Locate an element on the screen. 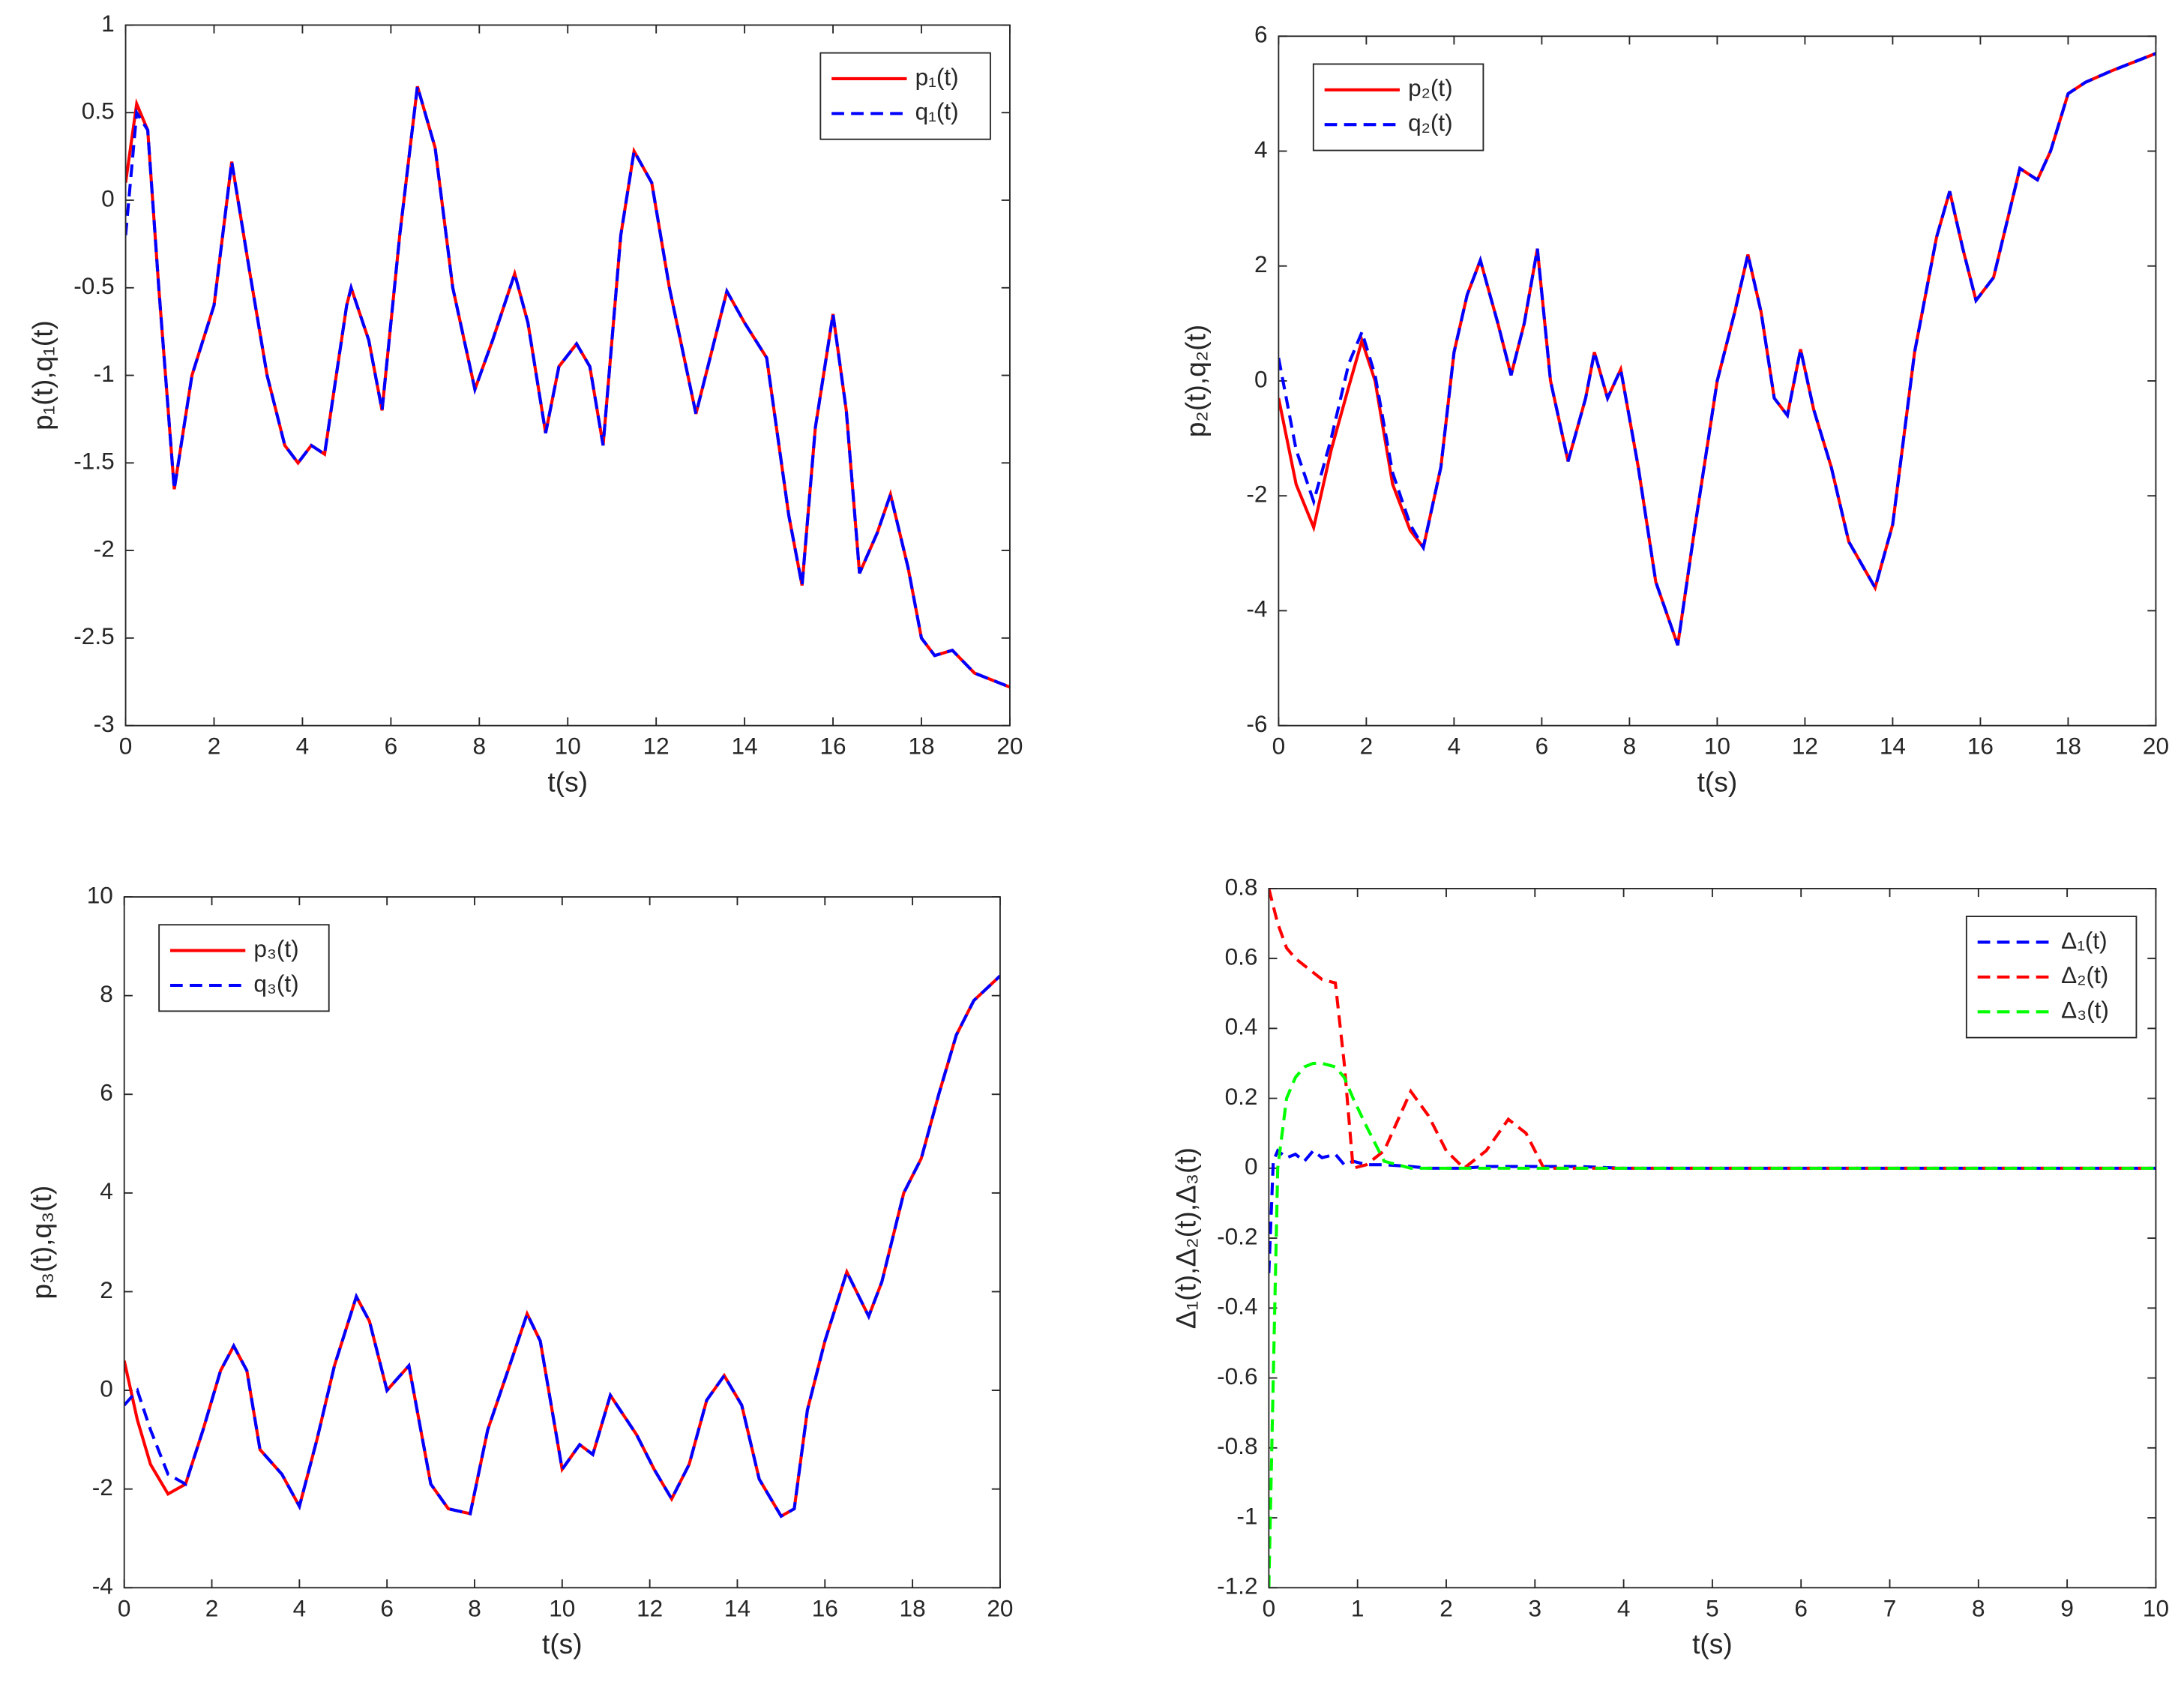 Image resolution: width=2184 pixels, height=1688 pixels. legend: p₂(t) q₂(t) is located at coordinates (1398, 107).